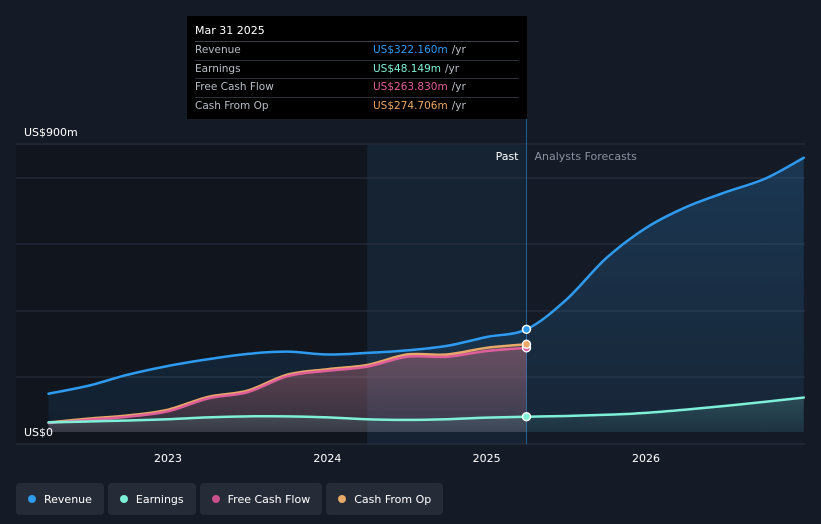 Image resolution: width=821 pixels, height=524 pixels. I want to click on tooltip-value: US$48.149m, so click(407, 68).